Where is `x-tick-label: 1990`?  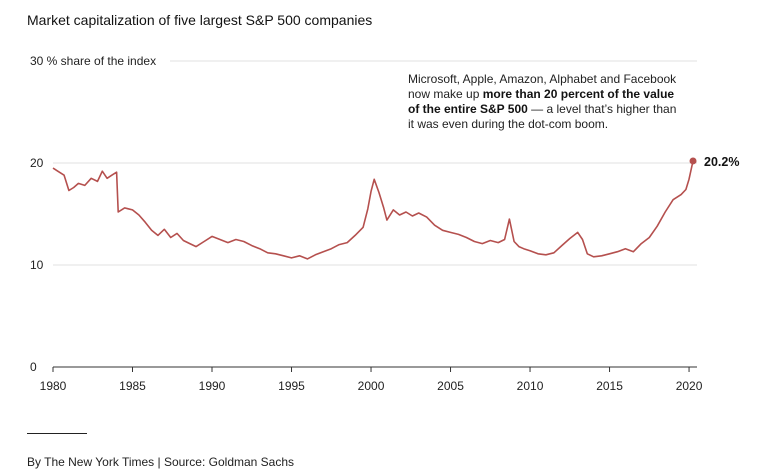
x-tick-label: 1990 is located at coordinates (212, 386).